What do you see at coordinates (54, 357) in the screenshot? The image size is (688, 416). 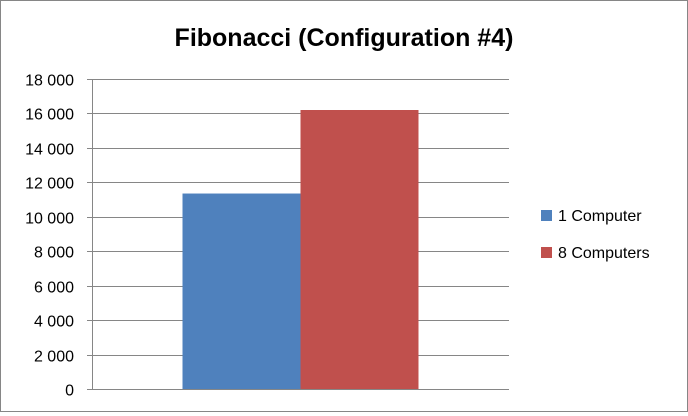 I see `y-tick-label: 2 000` at bounding box center [54, 357].